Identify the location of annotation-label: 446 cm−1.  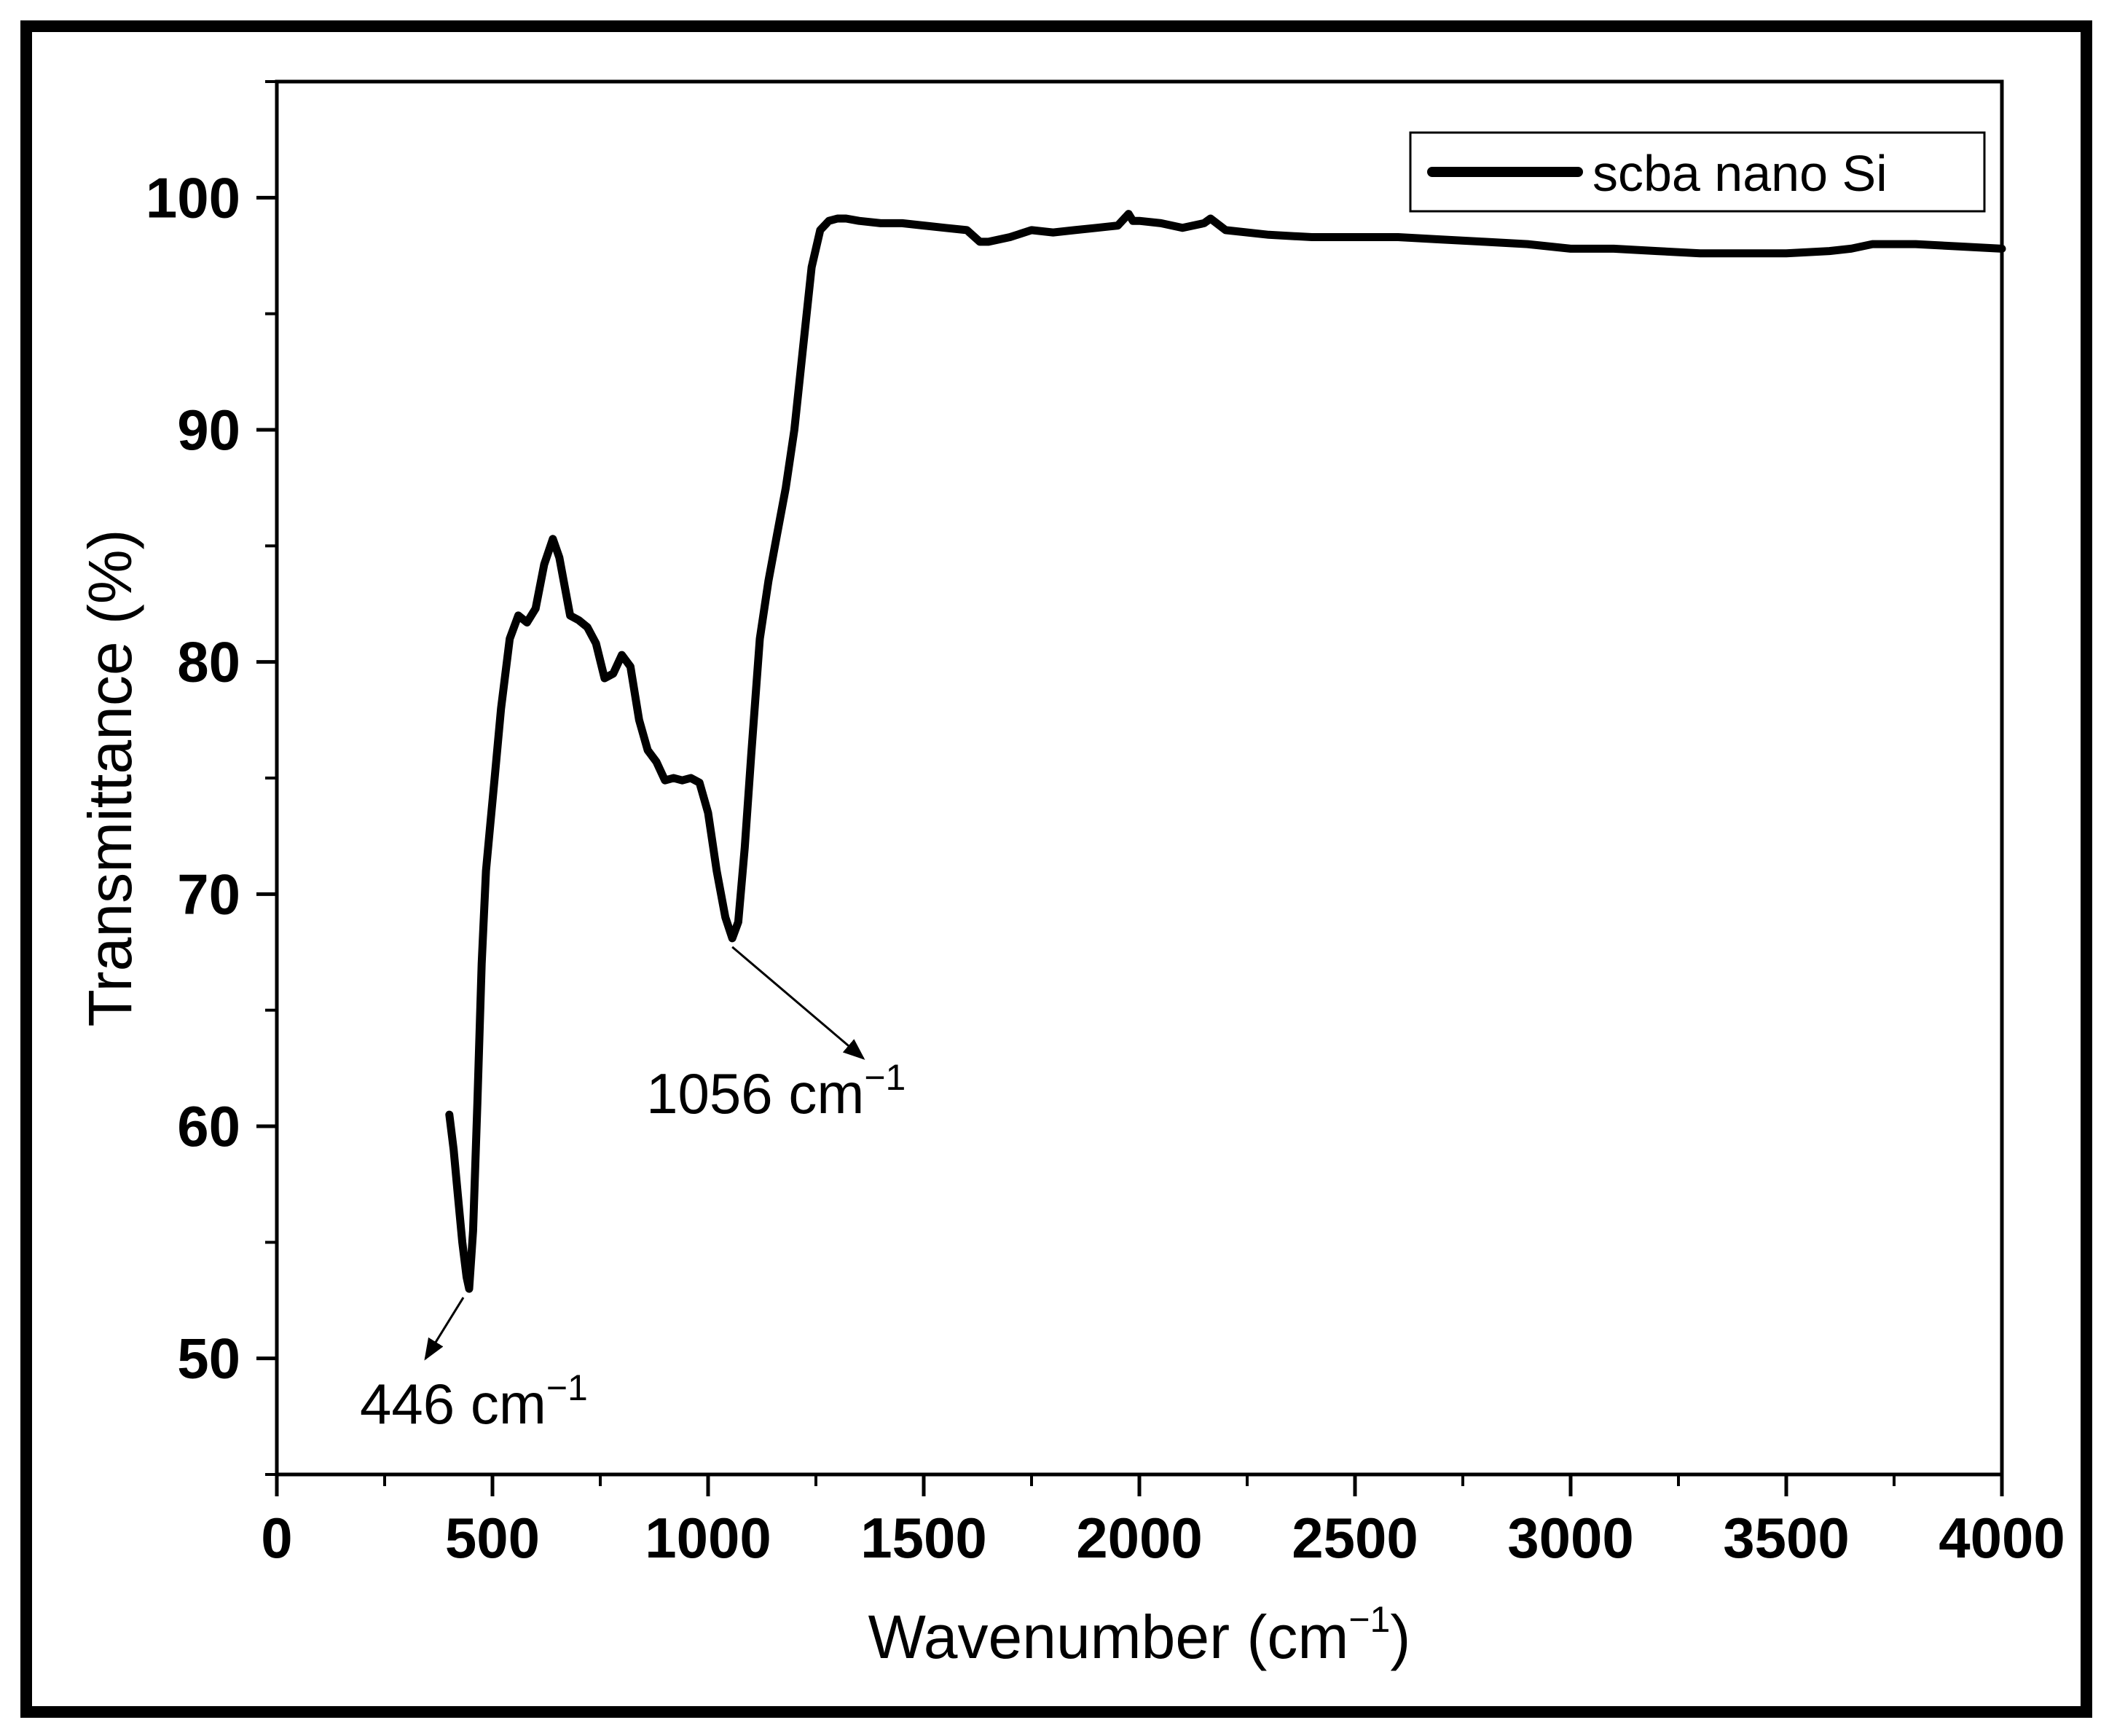
(474, 1401).